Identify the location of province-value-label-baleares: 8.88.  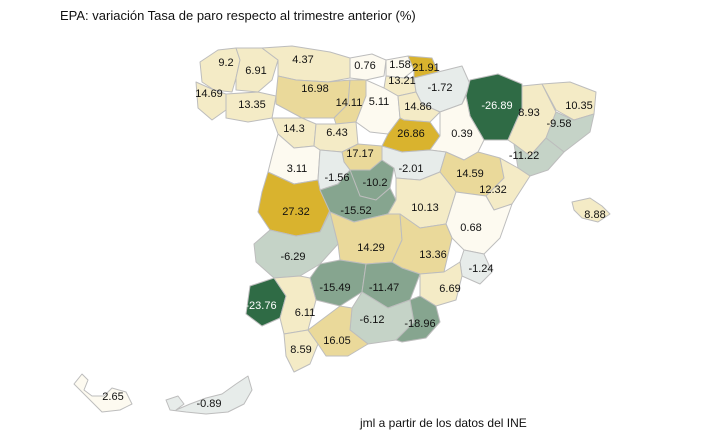
(594, 215).